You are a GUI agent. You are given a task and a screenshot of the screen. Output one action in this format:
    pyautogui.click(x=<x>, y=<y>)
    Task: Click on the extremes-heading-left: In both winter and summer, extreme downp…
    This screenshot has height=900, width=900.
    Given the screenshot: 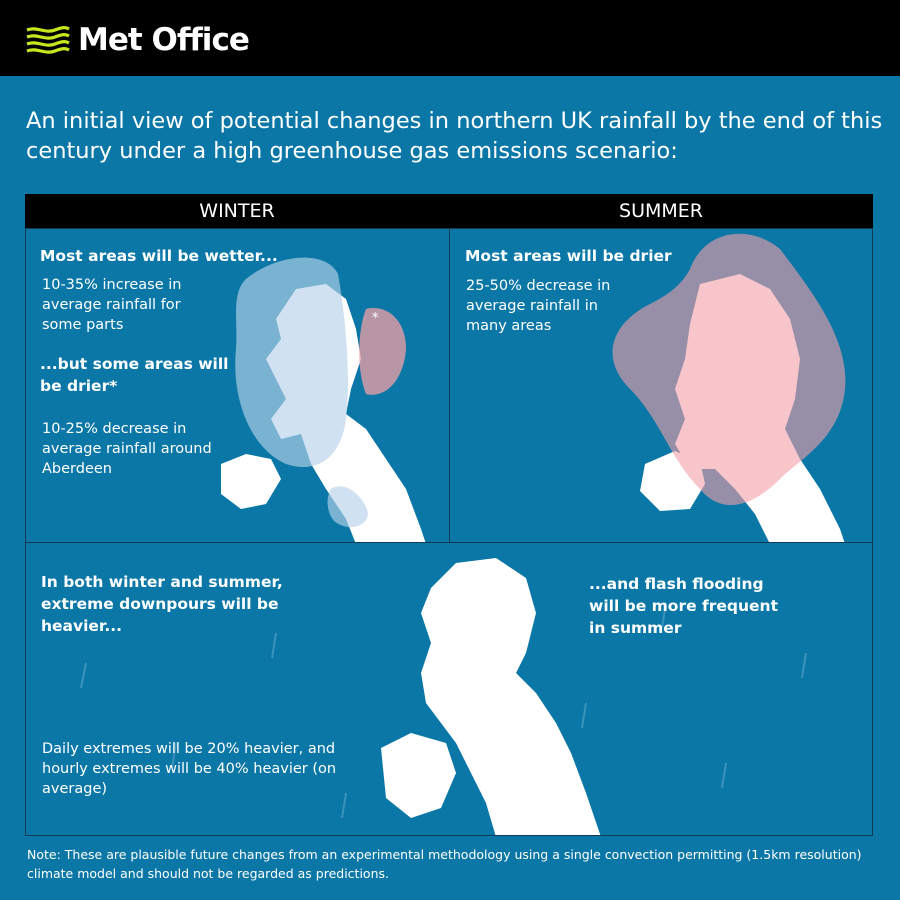 What is the action you would take?
    pyautogui.click(x=162, y=604)
    